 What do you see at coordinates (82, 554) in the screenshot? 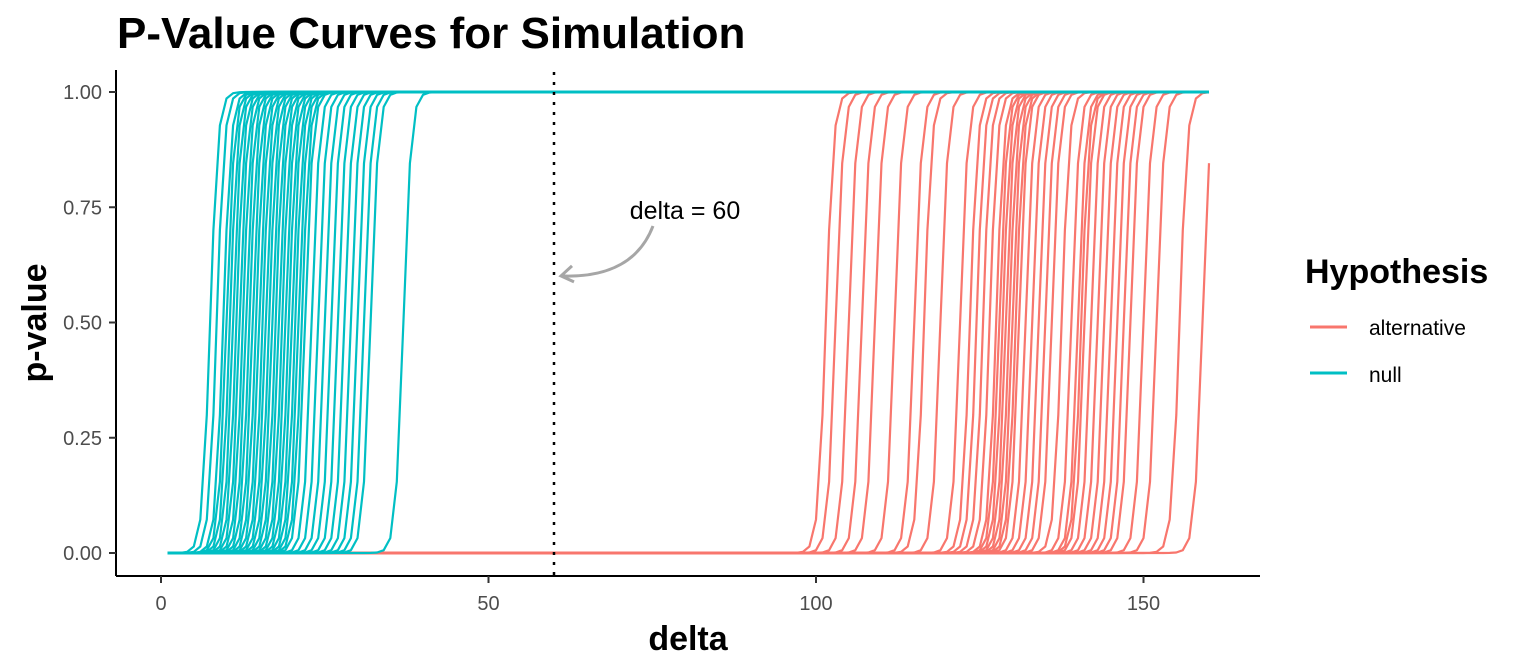
I see `y-tick-label: 0.00` at bounding box center [82, 554].